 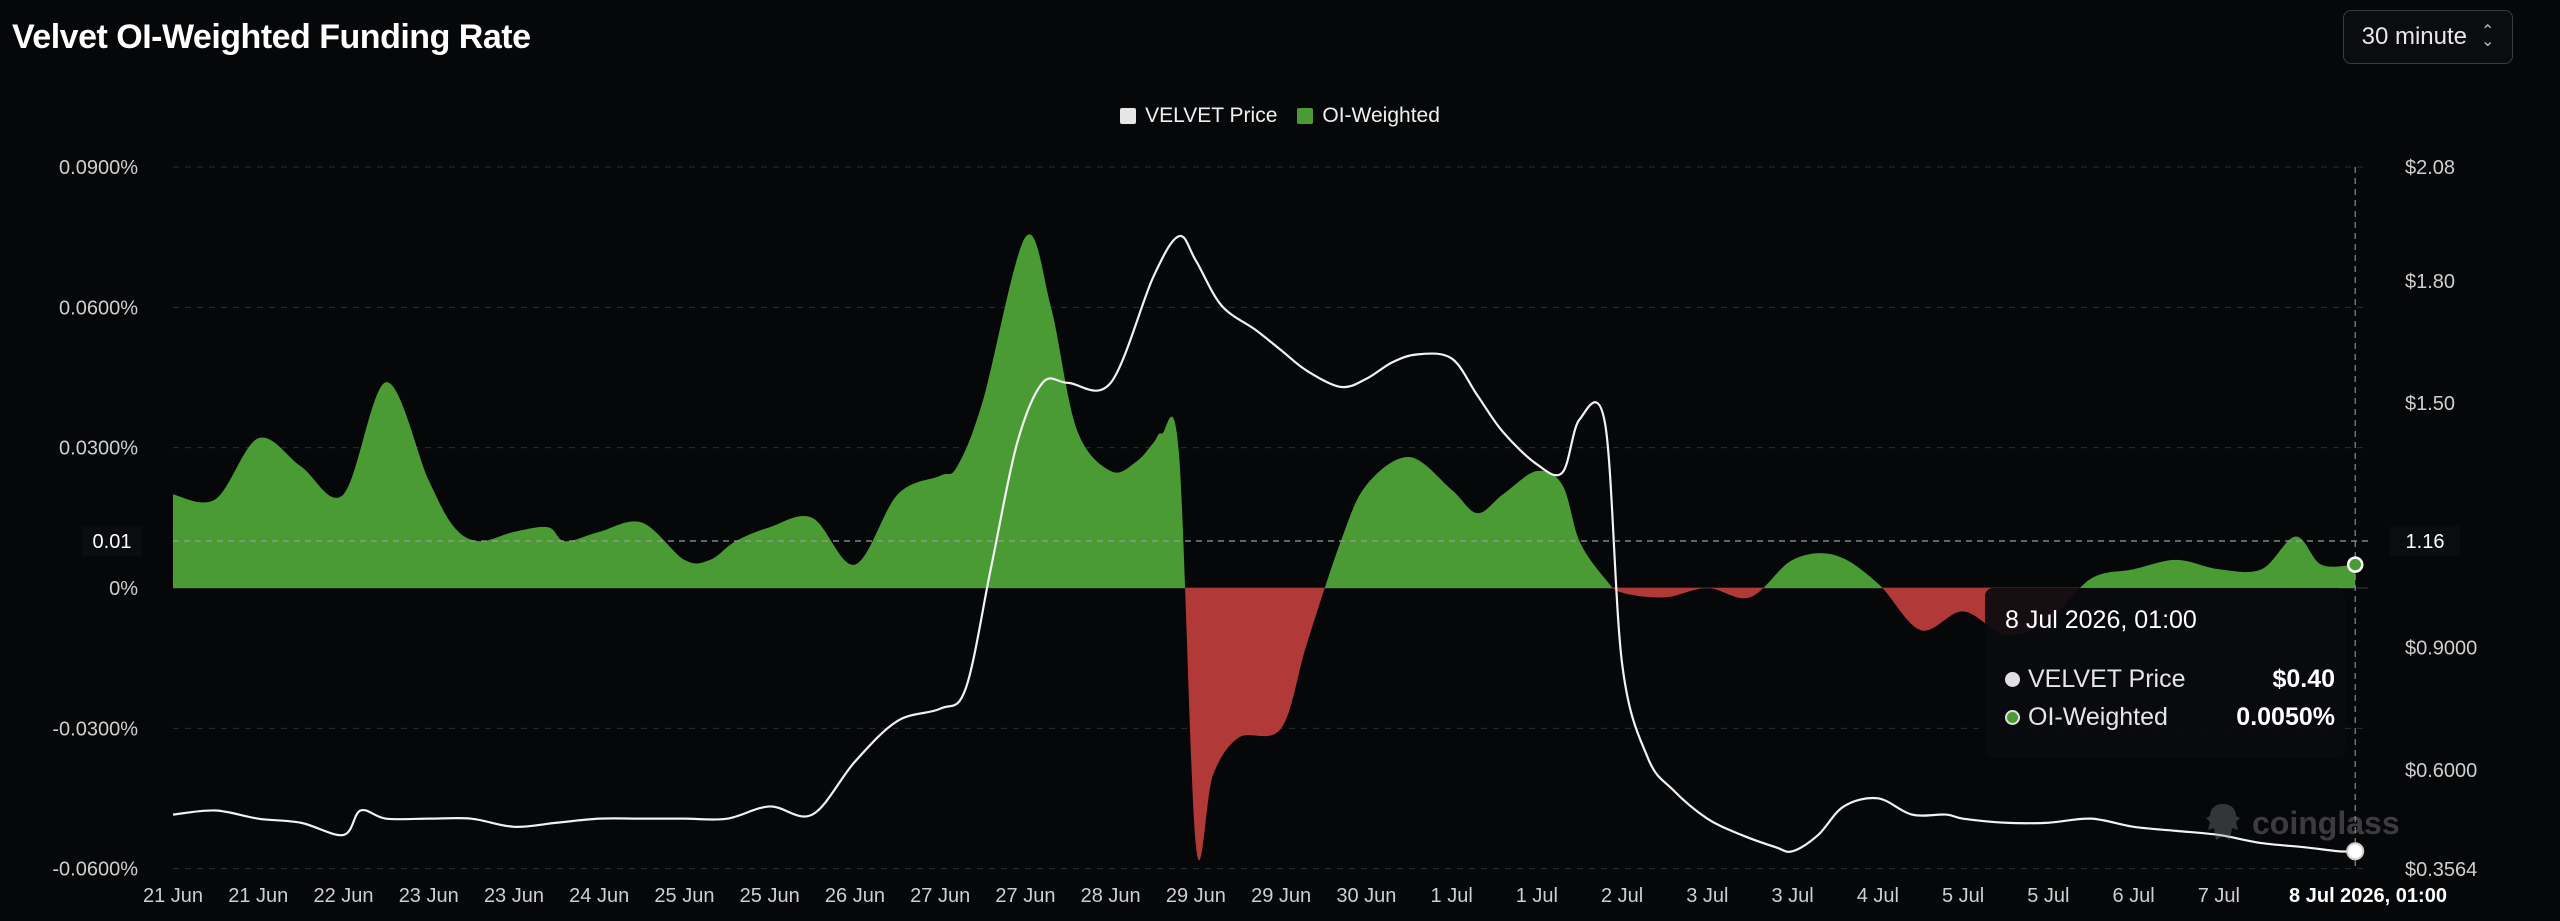 I want to click on watermark-text: coinglass, so click(x=2326, y=822).